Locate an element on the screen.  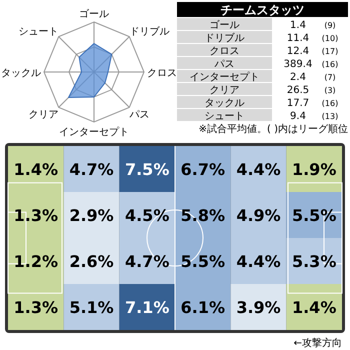
data-label: 11.4 is located at coordinates (298, 38).